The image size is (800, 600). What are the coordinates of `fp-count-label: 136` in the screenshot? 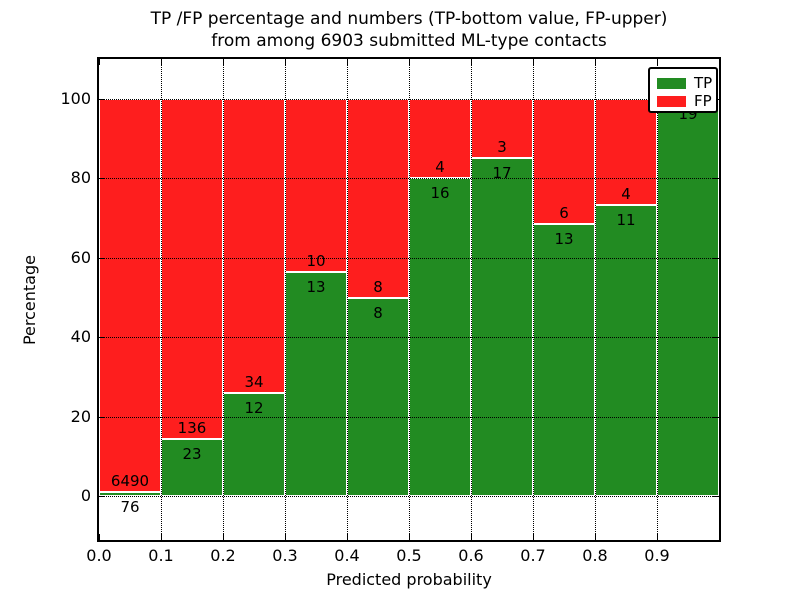 It's located at (192, 427).